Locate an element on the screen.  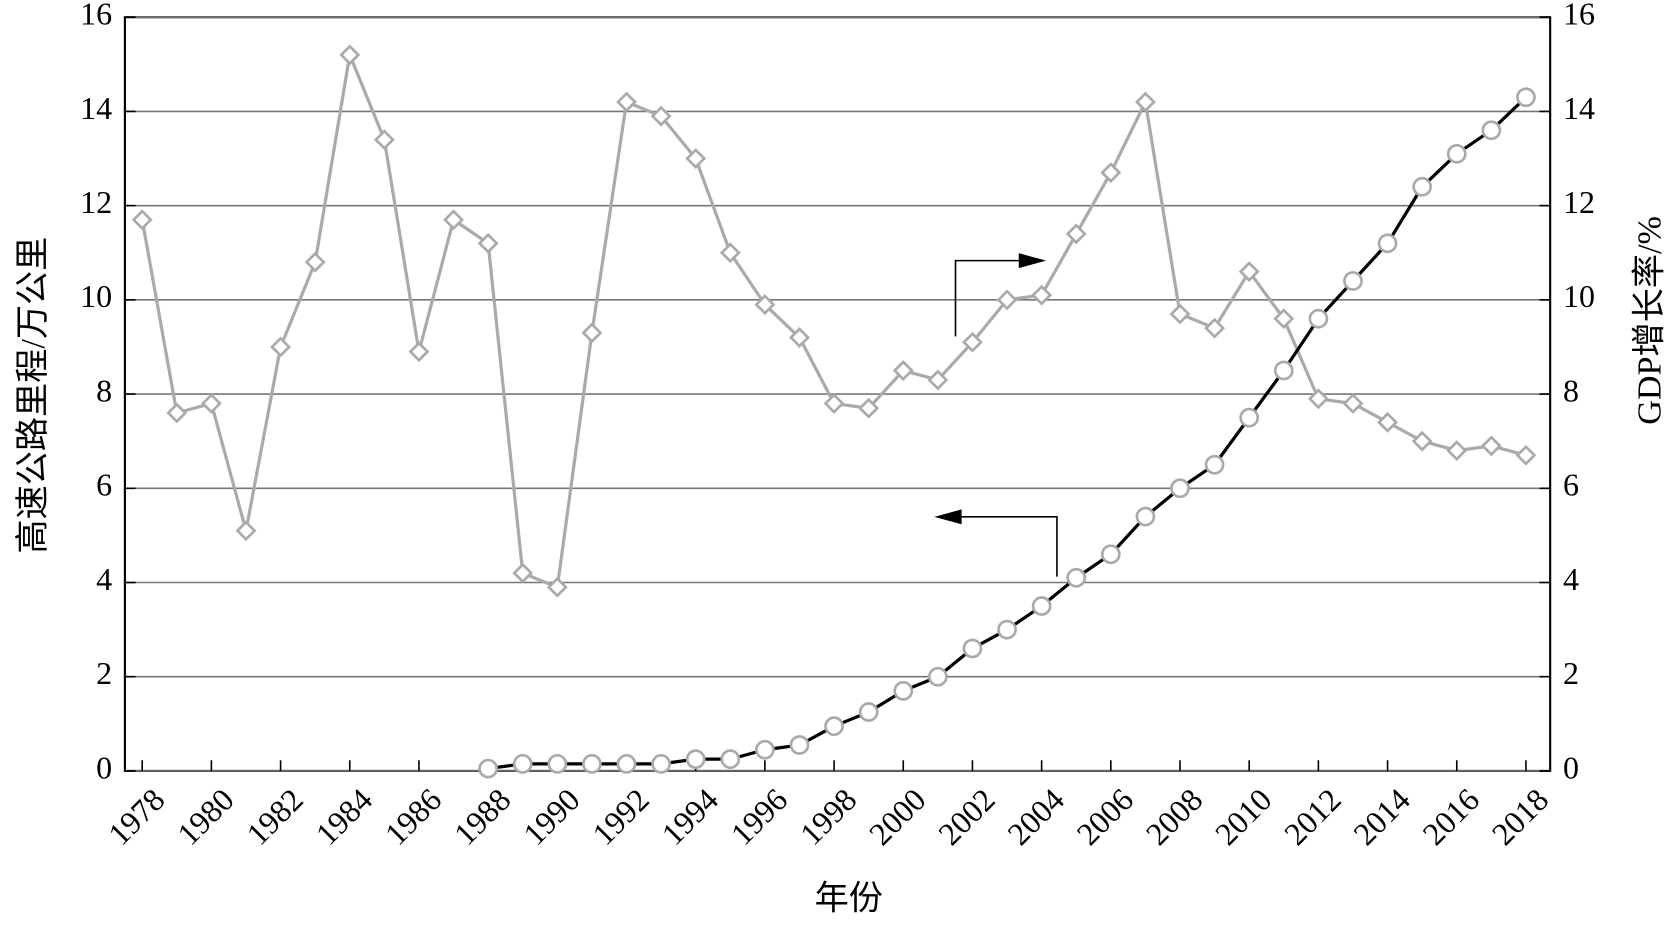
x-tick-label: 1982 is located at coordinates (274, 816).